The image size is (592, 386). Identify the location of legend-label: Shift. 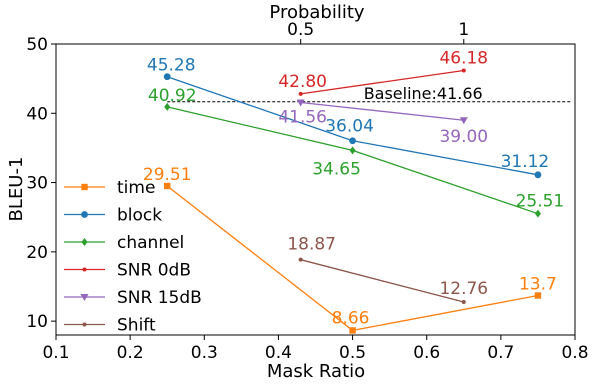
(136, 326).